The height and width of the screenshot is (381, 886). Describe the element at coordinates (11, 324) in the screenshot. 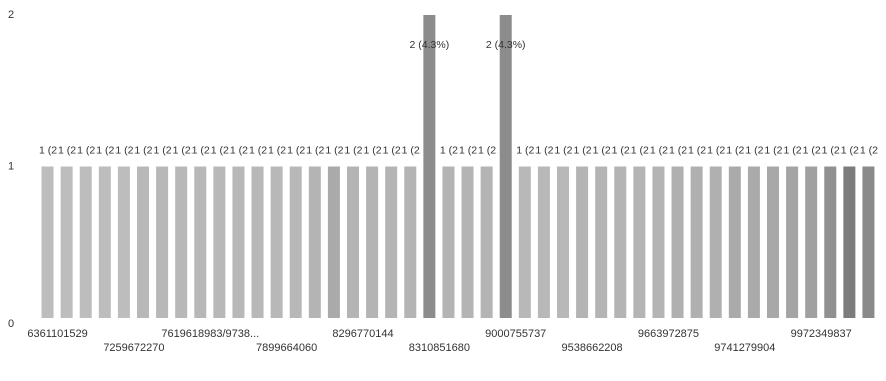

I see `y-tick-label: 0` at that location.